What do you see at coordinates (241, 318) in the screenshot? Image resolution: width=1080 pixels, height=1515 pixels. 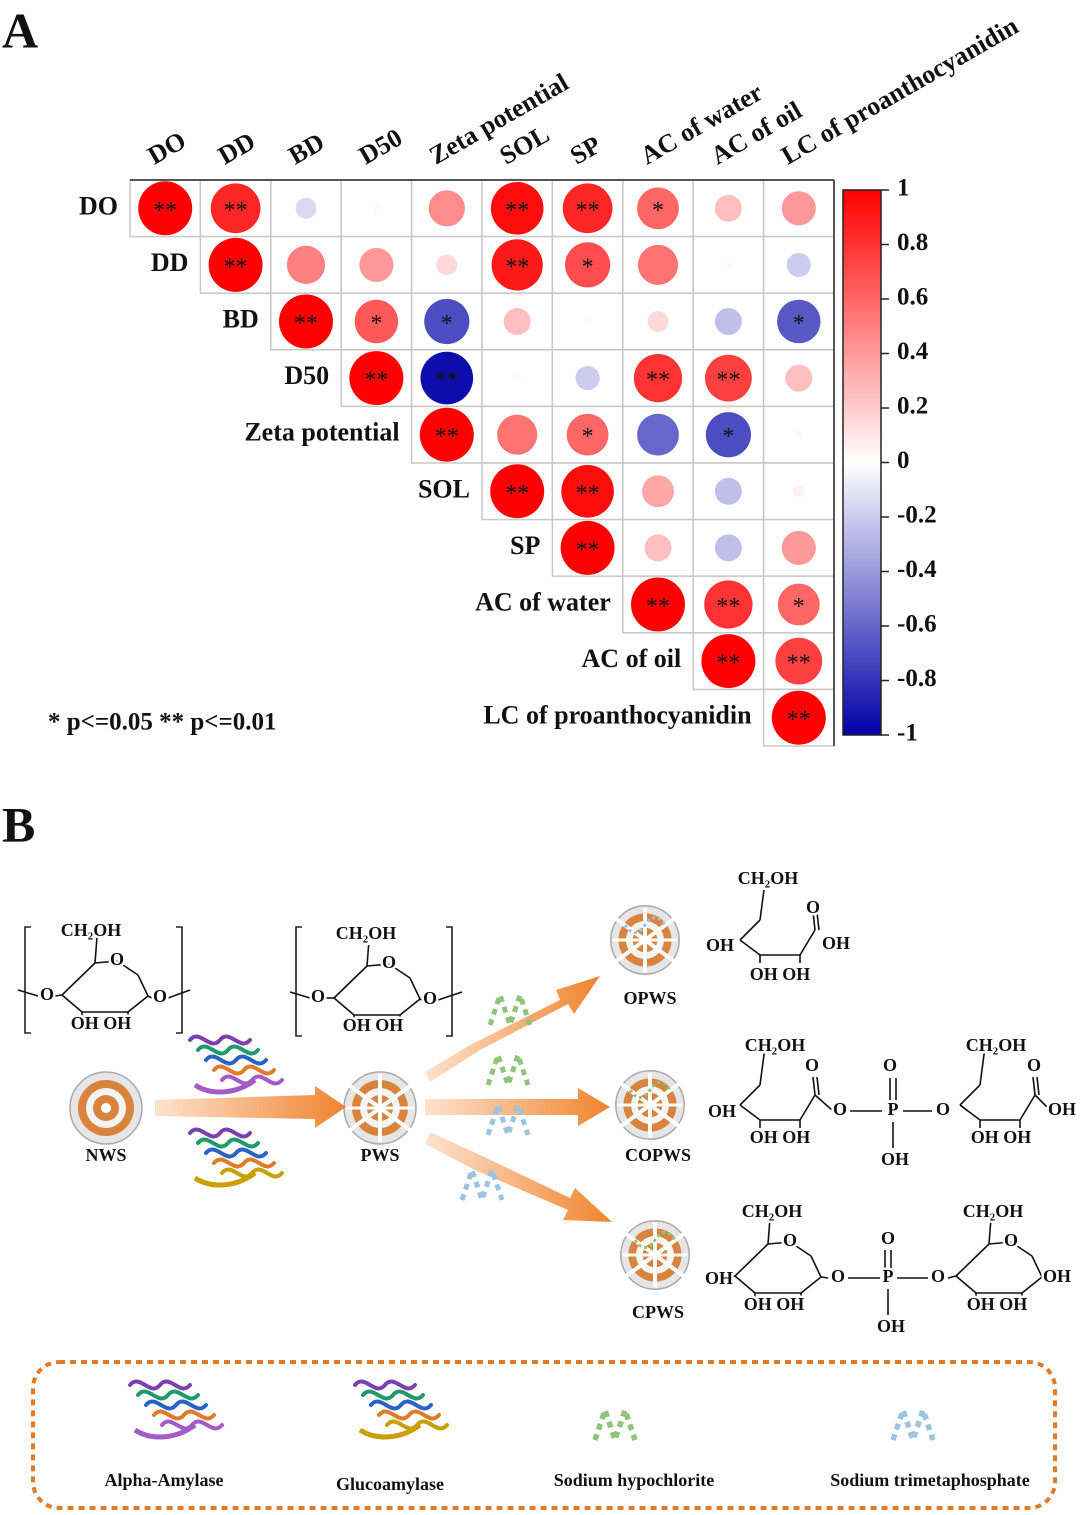 I see `row-label: BD` at bounding box center [241, 318].